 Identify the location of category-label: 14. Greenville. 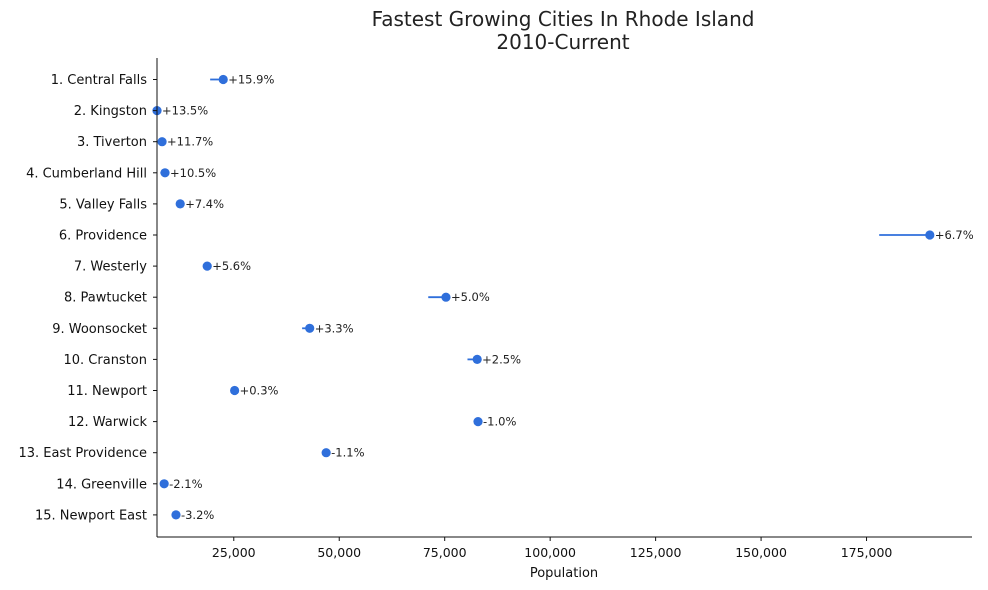
(101, 484).